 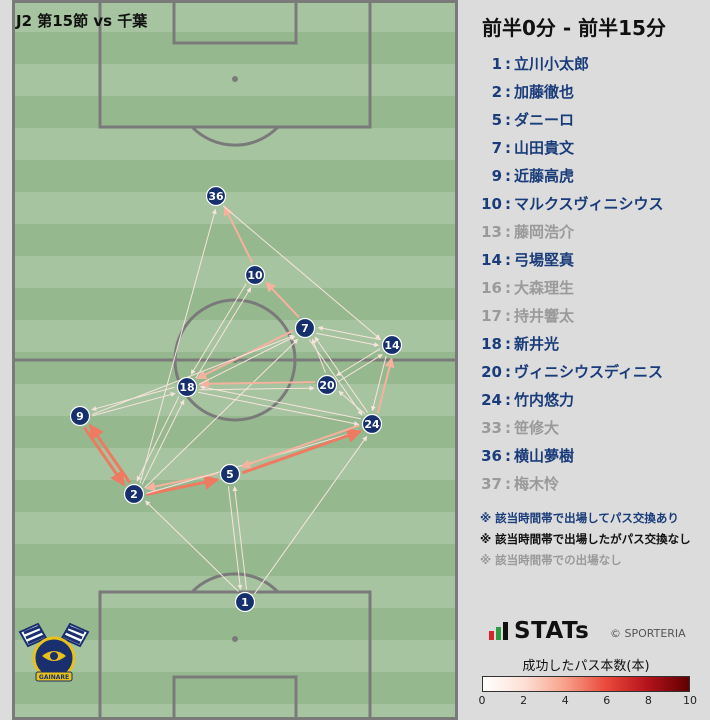 I want to click on player-number: 2, so click(x=496, y=92).